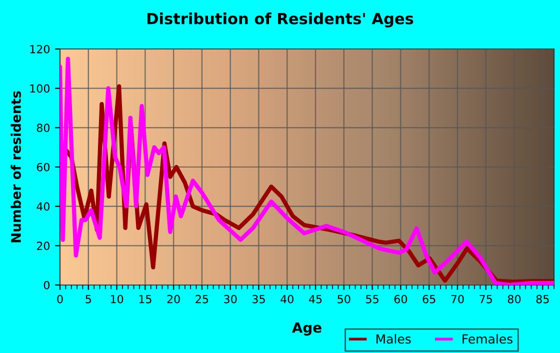 The image size is (560, 353). I want to click on x-tick-label: 70, so click(457, 299).